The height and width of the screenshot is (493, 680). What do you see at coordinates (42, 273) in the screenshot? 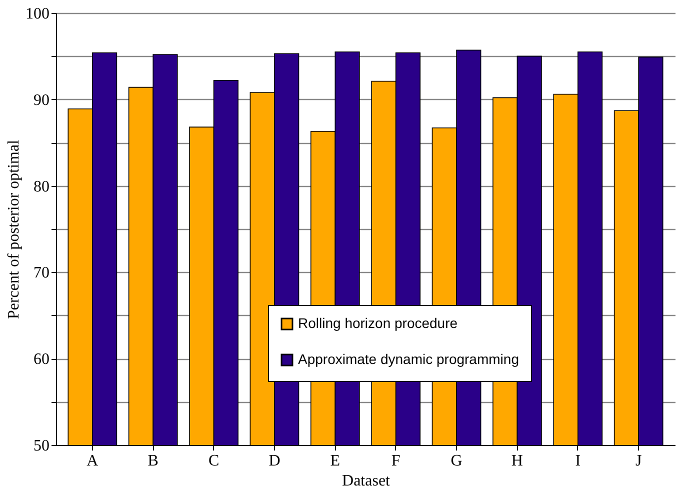
I see `y-tick-label: 70` at bounding box center [42, 273].